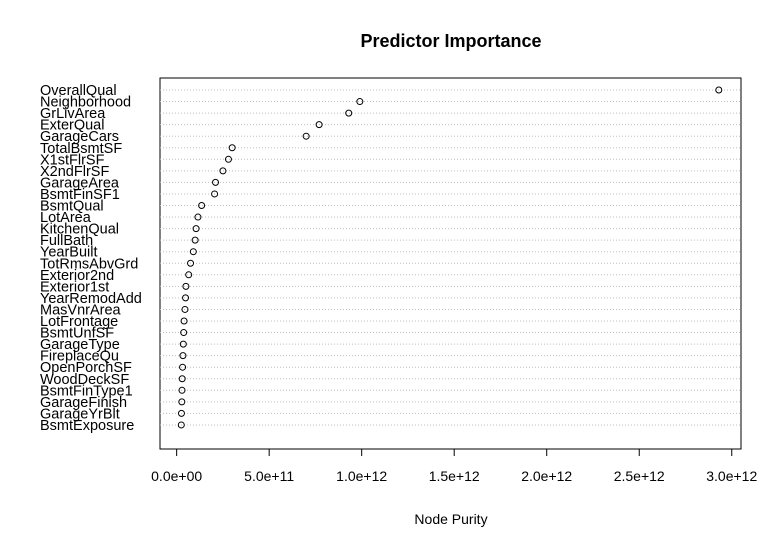 The image size is (782, 547). What do you see at coordinates (69, 253) in the screenshot?
I see `category-label: YearBuilt` at bounding box center [69, 253].